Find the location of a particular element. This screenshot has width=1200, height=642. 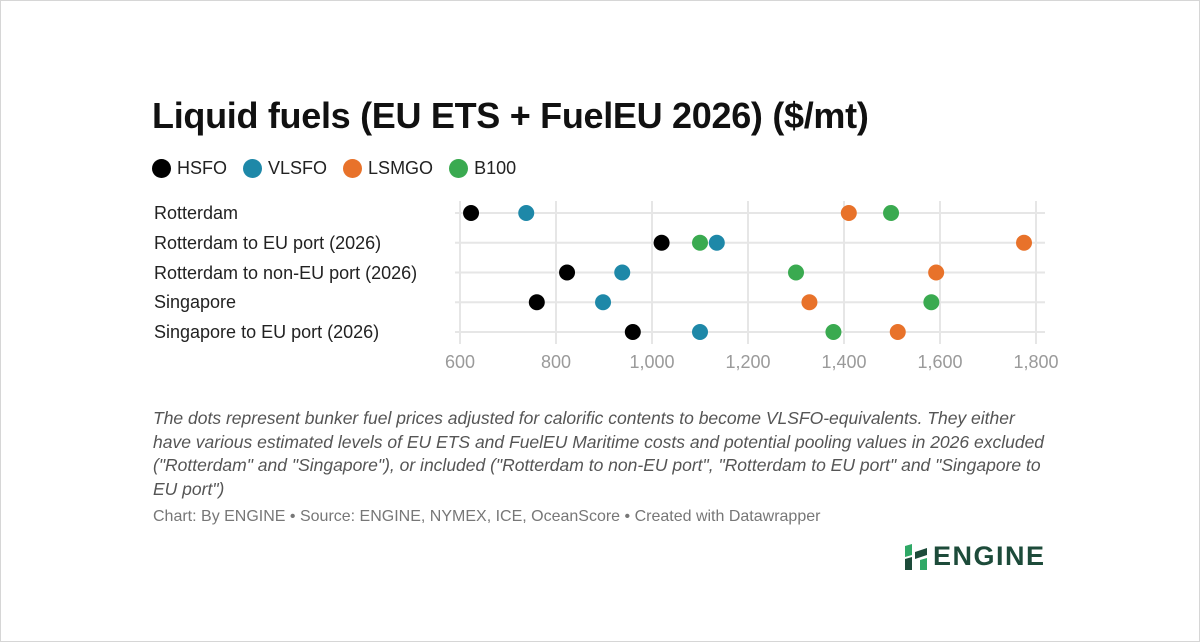

legend-item-hsfo: HSFO is located at coordinates (189, 168).